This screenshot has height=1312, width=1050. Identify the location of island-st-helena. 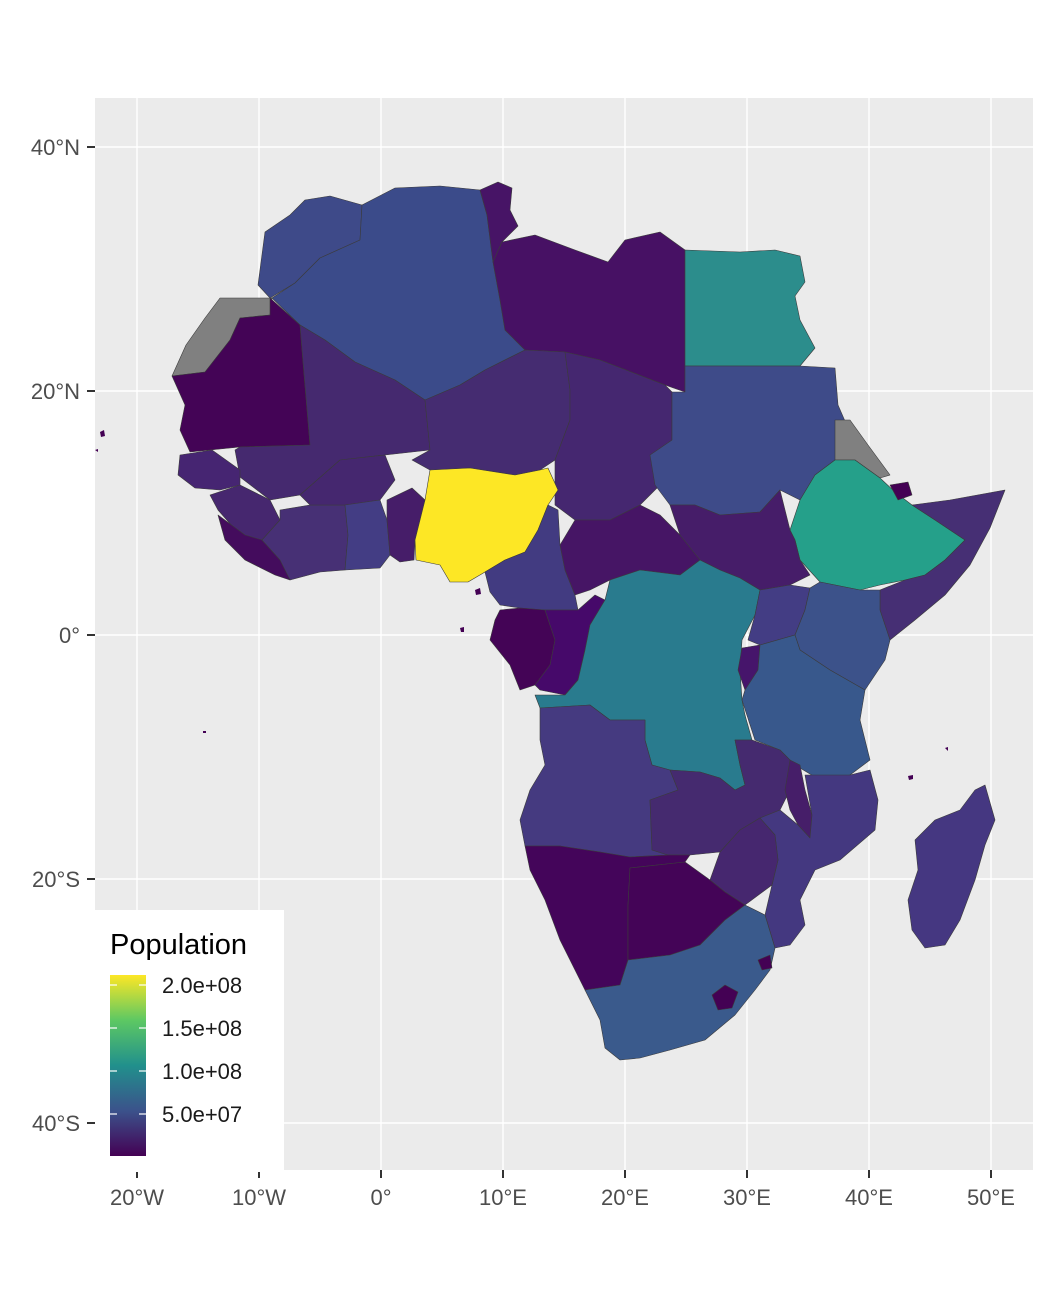
(204, 732).